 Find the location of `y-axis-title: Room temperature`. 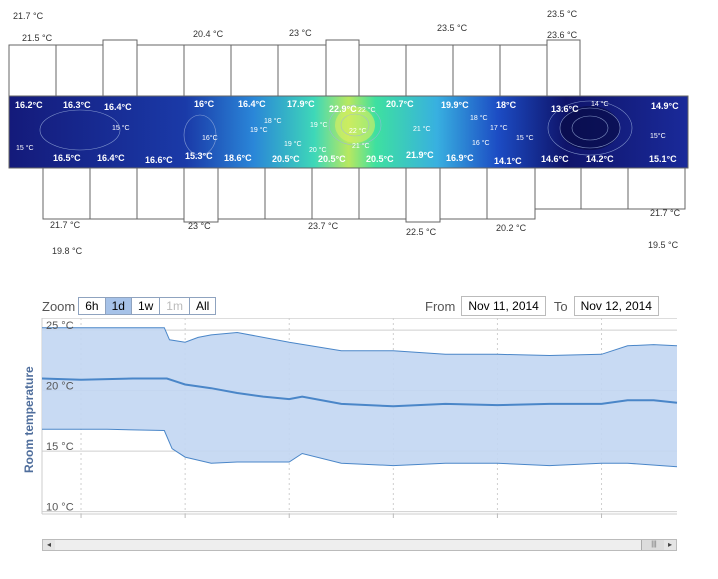

y-axis-title: Room temperature is located at coordinates (29, 419).